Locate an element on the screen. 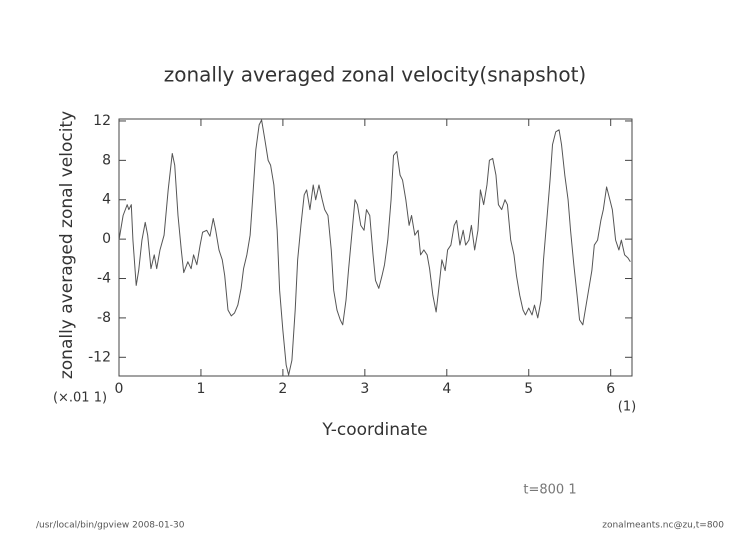  y-scale-label: (×.01 1) is located at coordinates (80, 398).